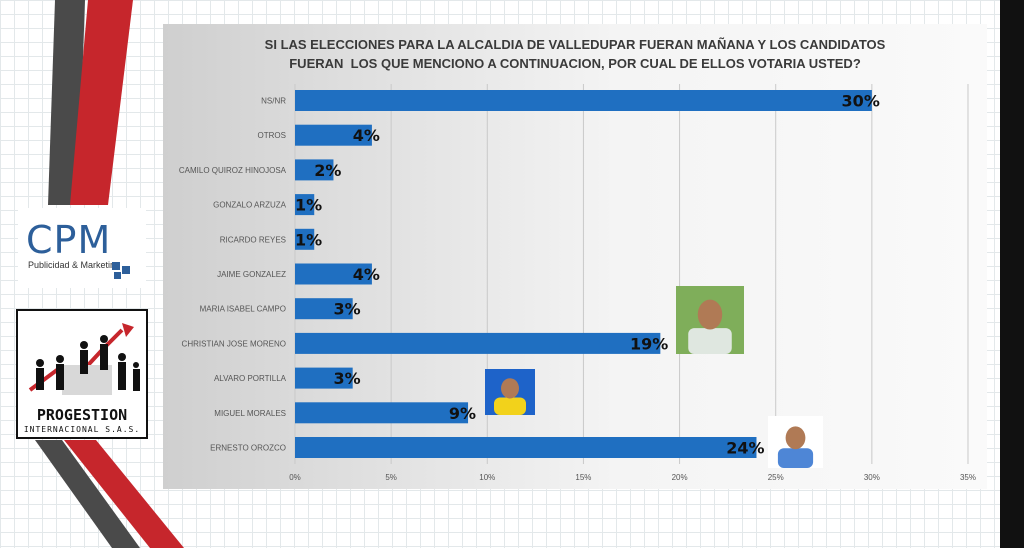 This screenshot has width=1024, height=548. What do you see at coordinates (101, 102) in the screenshot?
I see `stripe-red-top` at bounding box center [101, 102].